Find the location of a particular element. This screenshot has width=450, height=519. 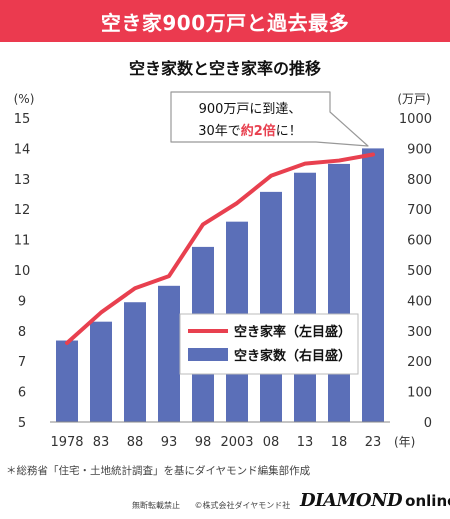

y-left-tick-10: 10 is located at coordinates (22, 271).